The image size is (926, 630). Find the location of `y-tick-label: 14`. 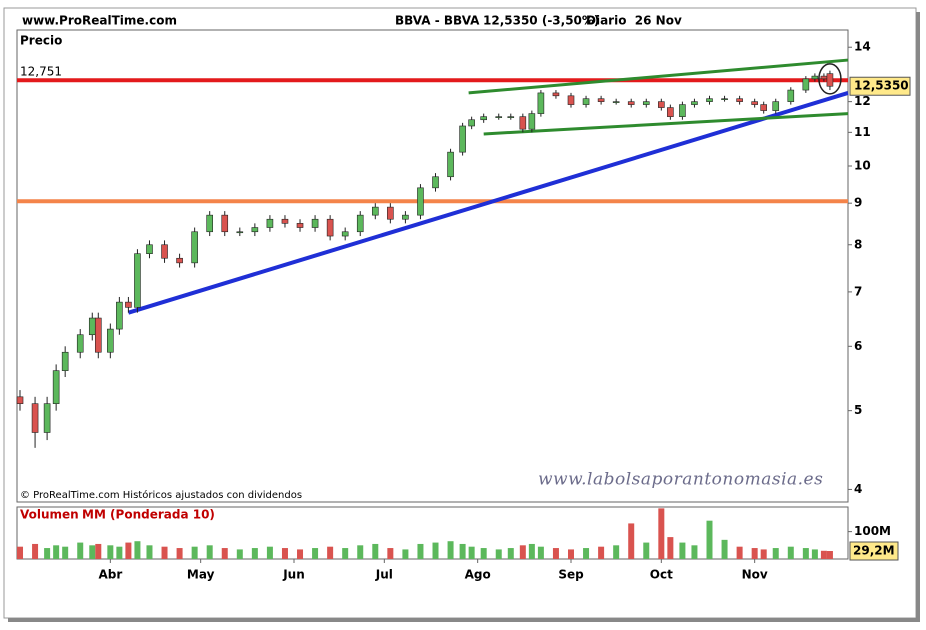

y-tick-label: 14 is located at coordinates (862, 47).